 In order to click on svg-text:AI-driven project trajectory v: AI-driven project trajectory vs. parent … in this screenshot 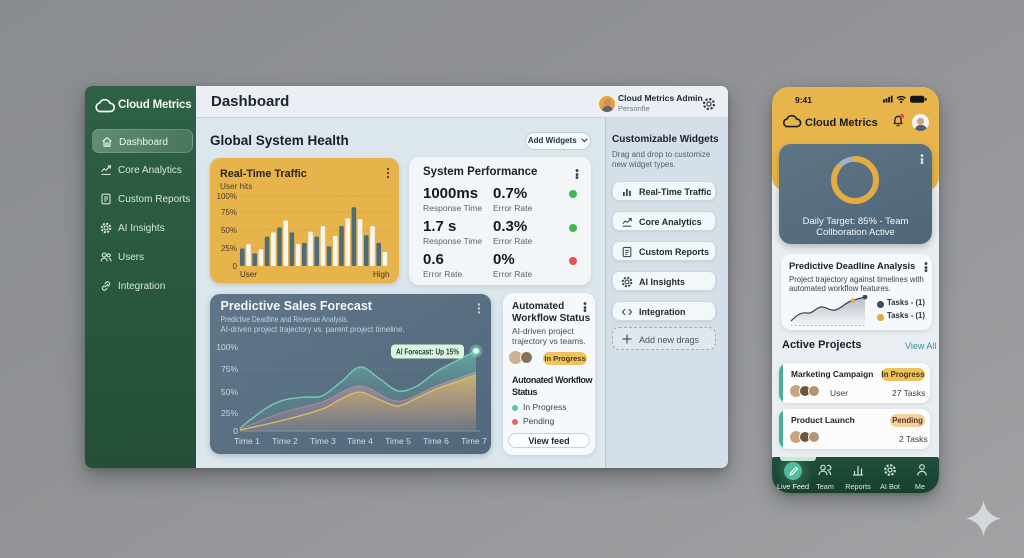, I will do `click(313, 329)`.